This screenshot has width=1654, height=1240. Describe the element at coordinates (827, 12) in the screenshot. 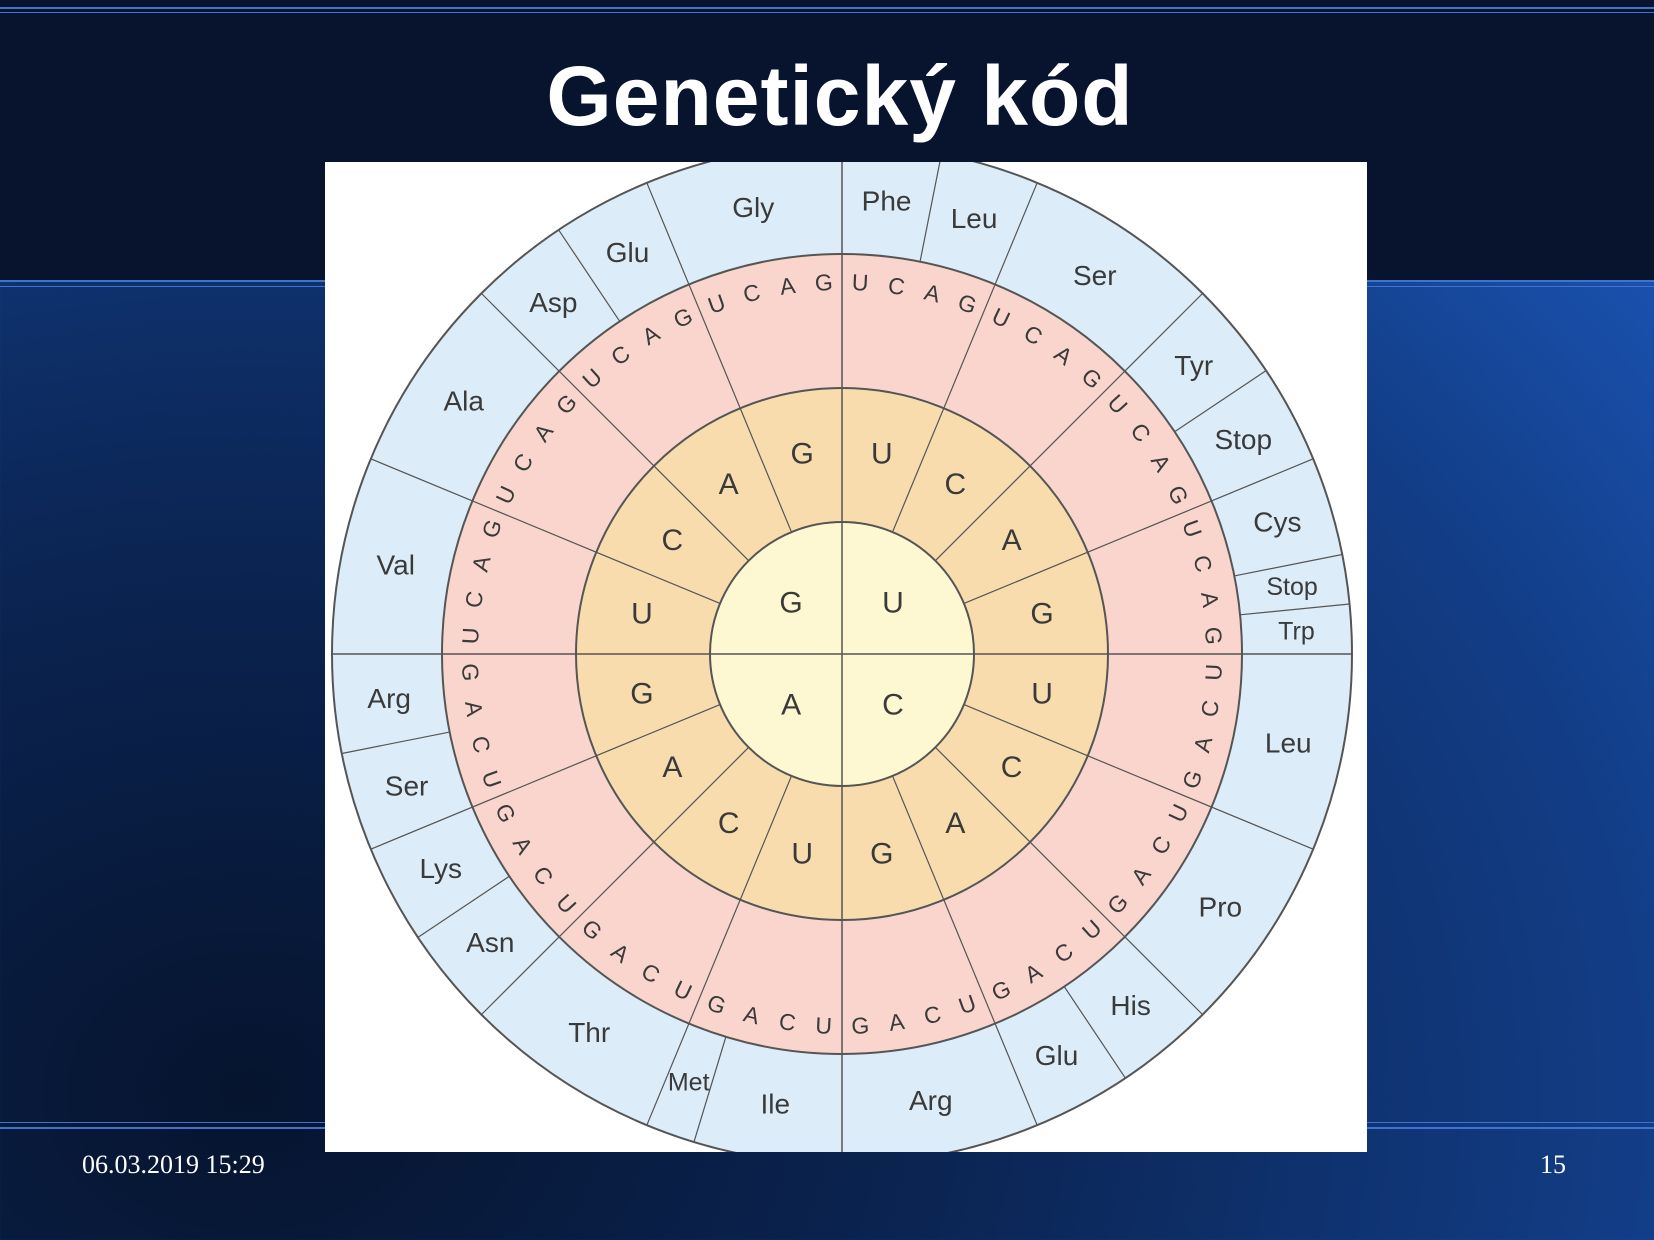

I see `header-top-line-thin` at that location.